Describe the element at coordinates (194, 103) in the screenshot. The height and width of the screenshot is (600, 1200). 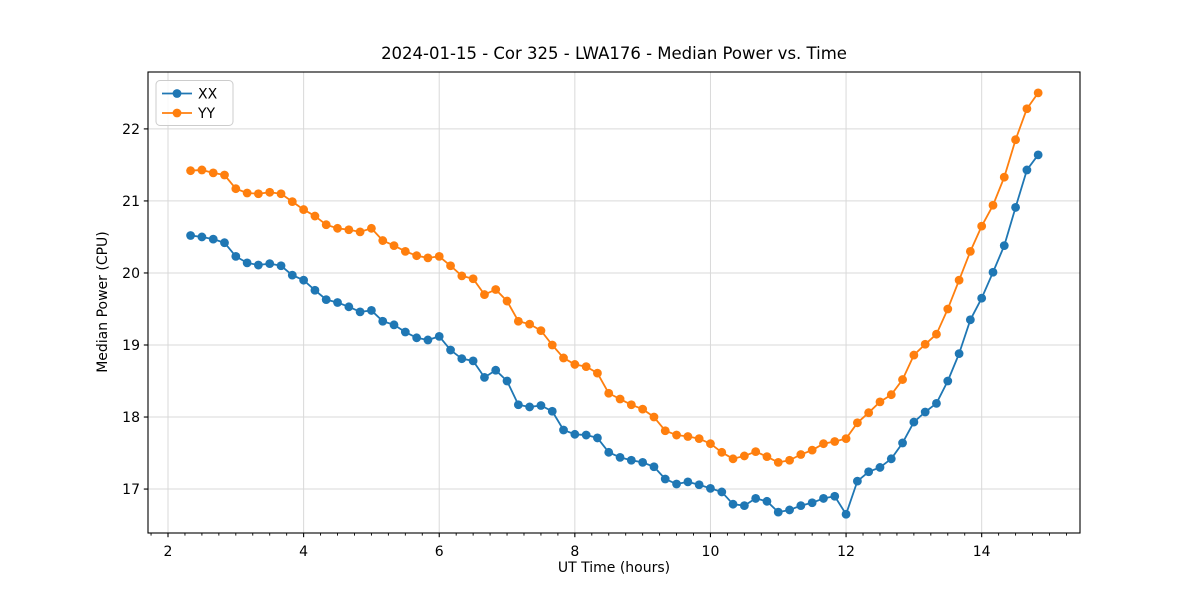
I see `legend: XX YY` at that location.